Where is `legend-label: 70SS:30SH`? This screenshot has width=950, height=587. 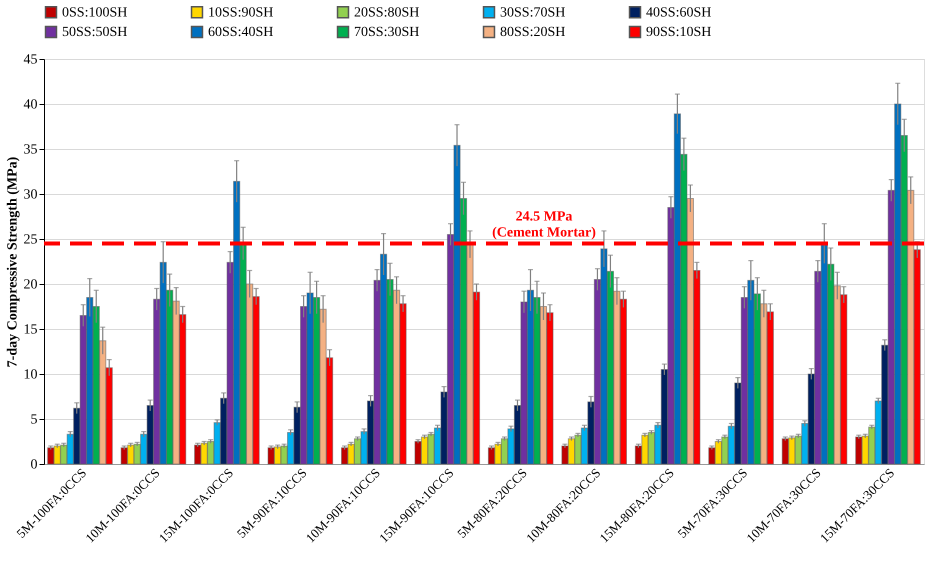
legend-label: 70SS:30SH is located at coordinates (387, 32).